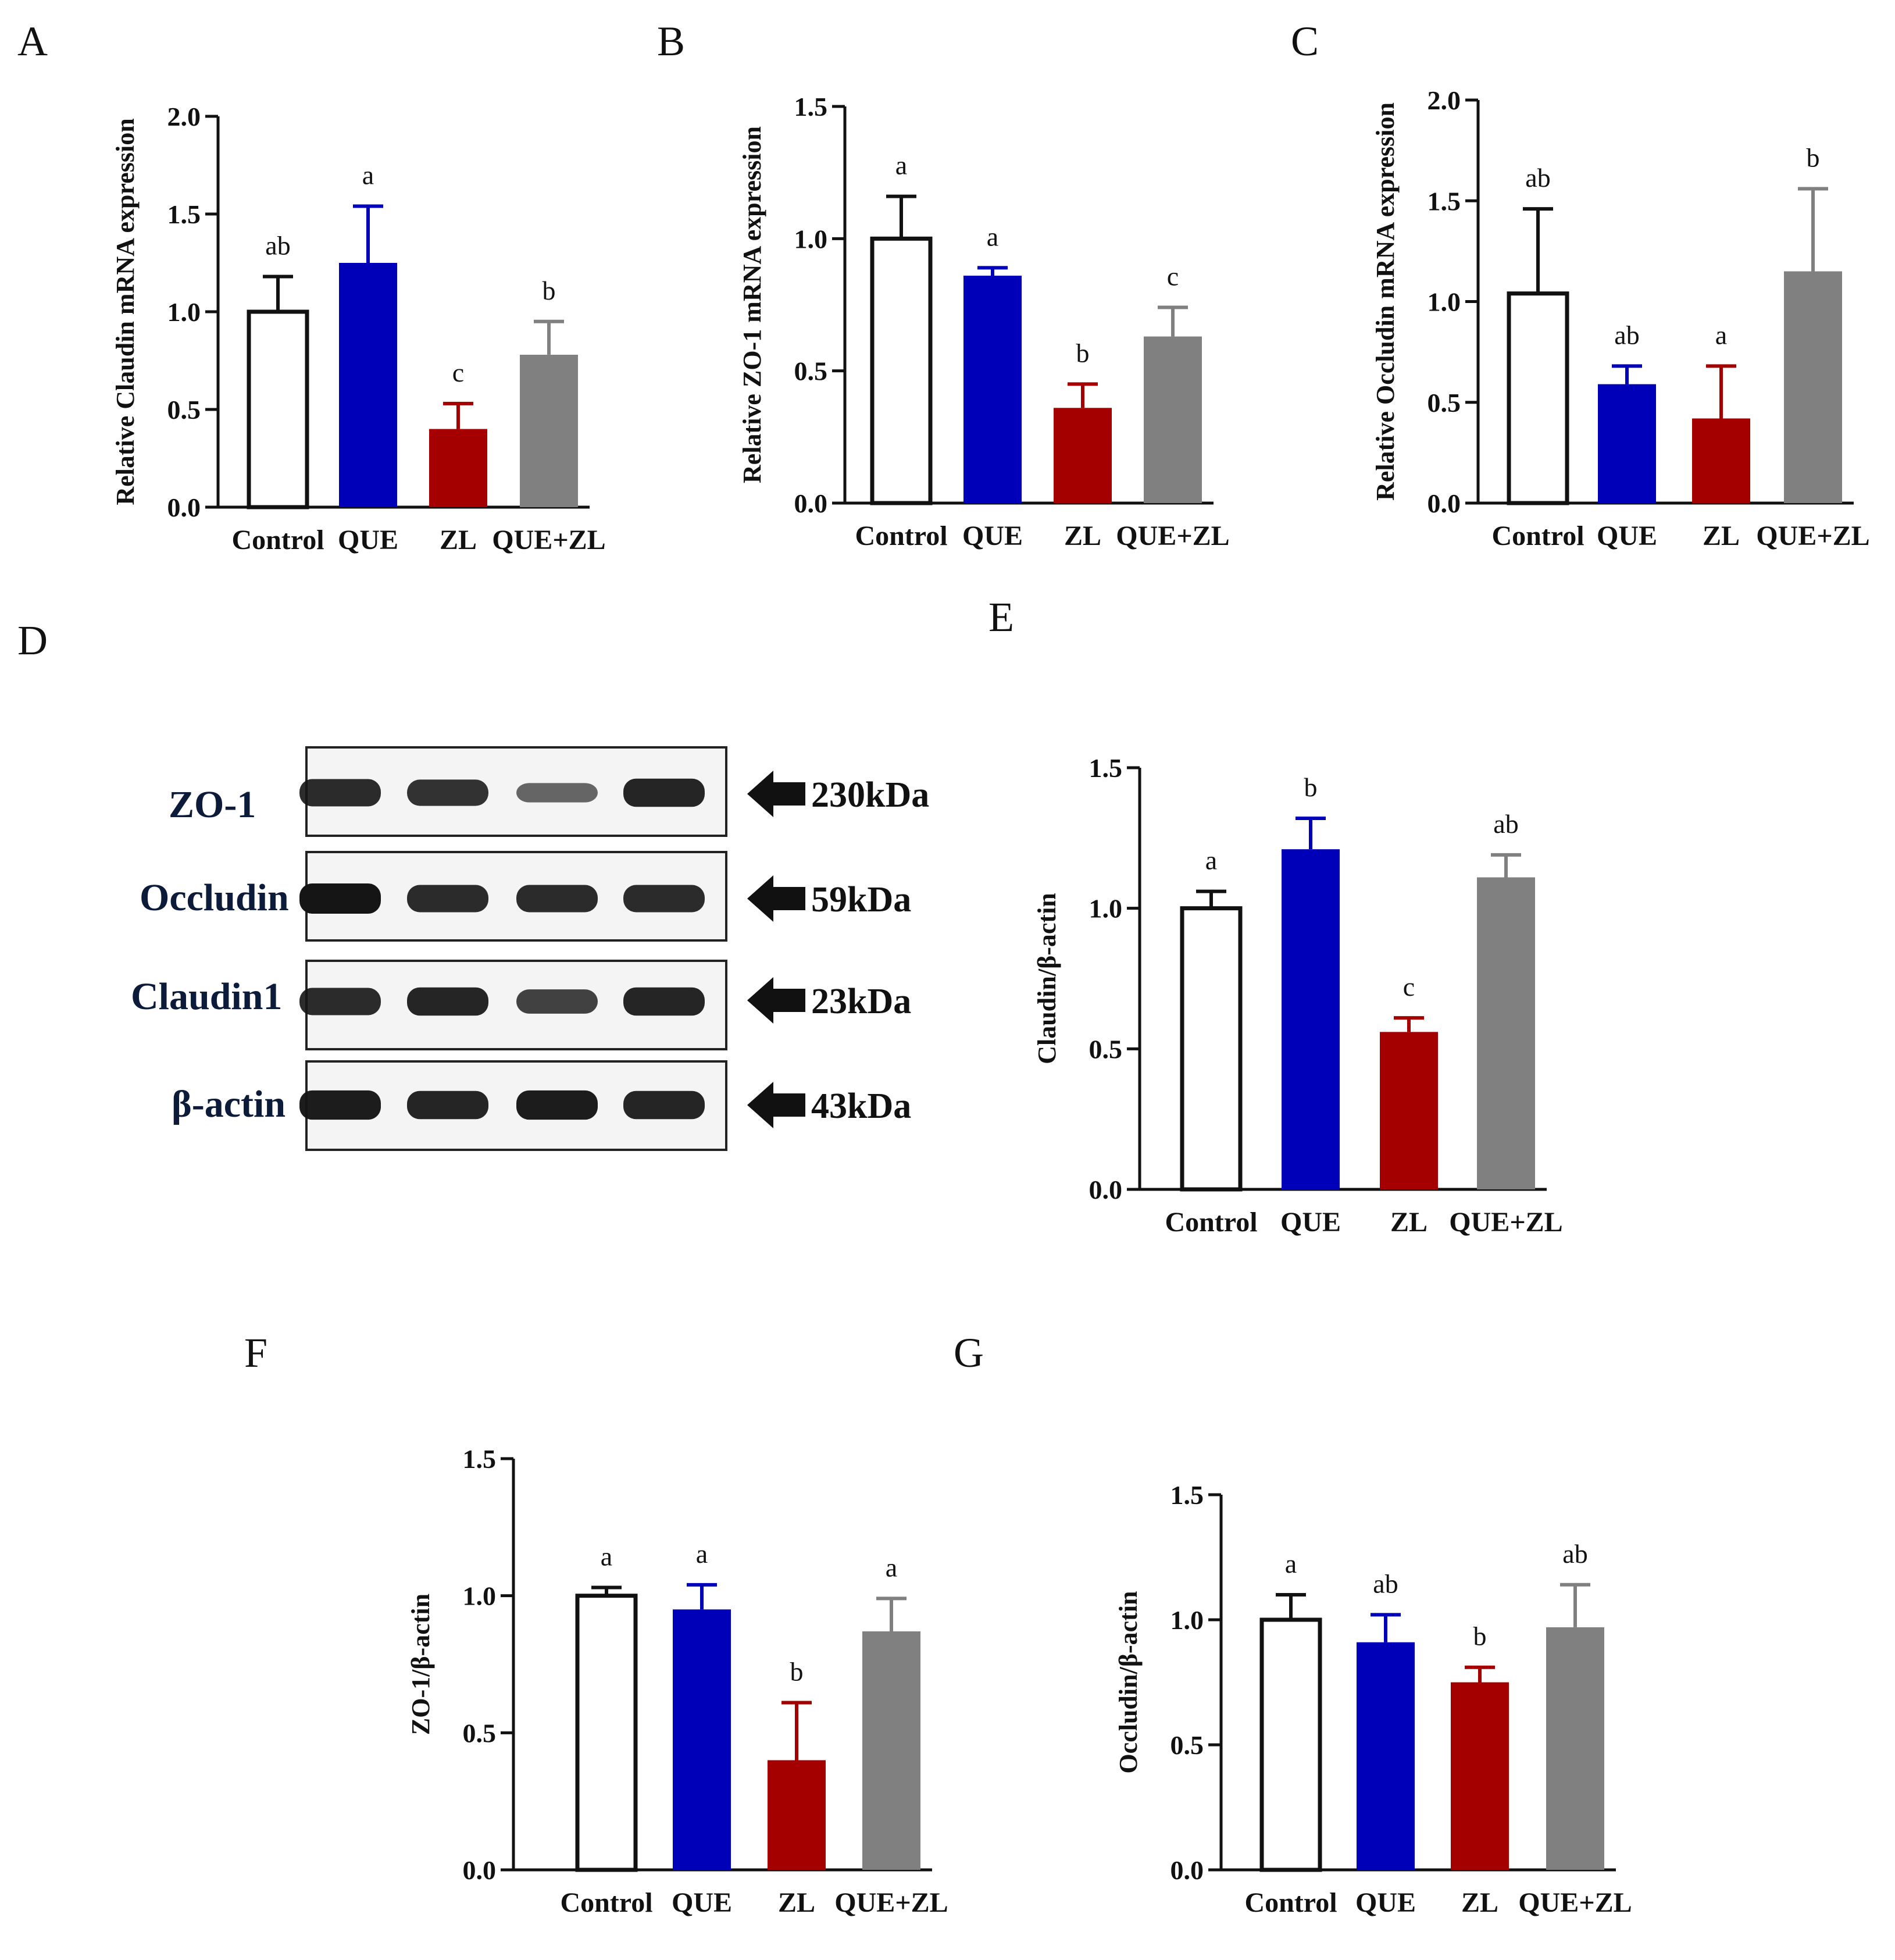 The width and height of the screenshot is (1895, 1960). Describe the element at coordinates (1480, 1776) in the screenshot. I see `chart-g-bar-zl` at that location.